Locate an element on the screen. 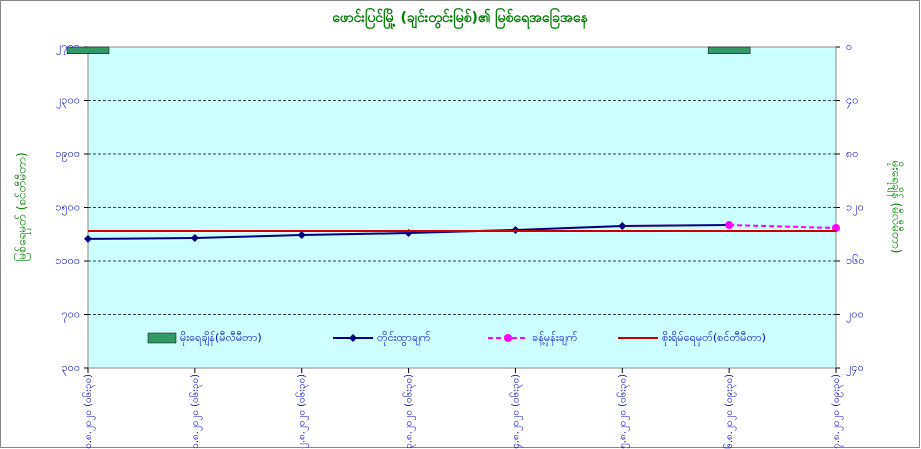 Image resolution: width=921 pixels, height=449 pixels. legend-swatch is located at coordinates (162, 338).